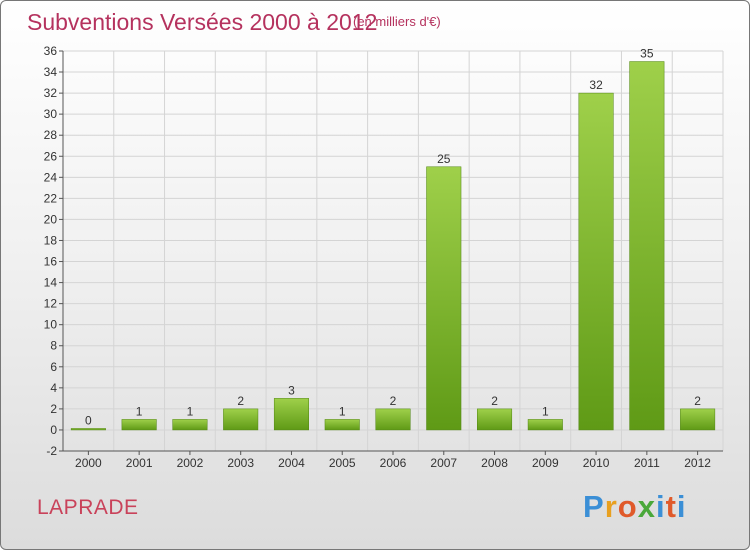 This screenshot has height=550, width=750. What do you see at coordinates (51, 72) in the screenshot?
I see `y-tick-label: 34` at bounding box center [51, 72].